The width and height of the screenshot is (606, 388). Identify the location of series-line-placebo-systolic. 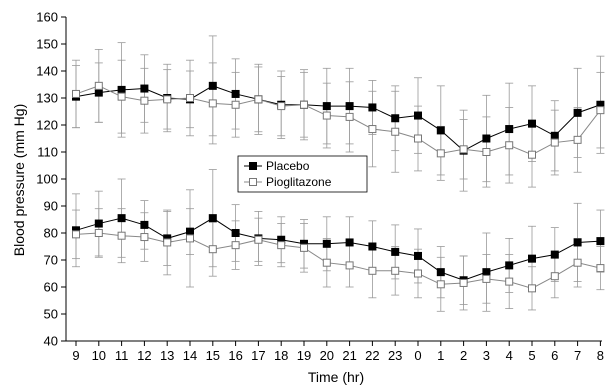
(338, 118).